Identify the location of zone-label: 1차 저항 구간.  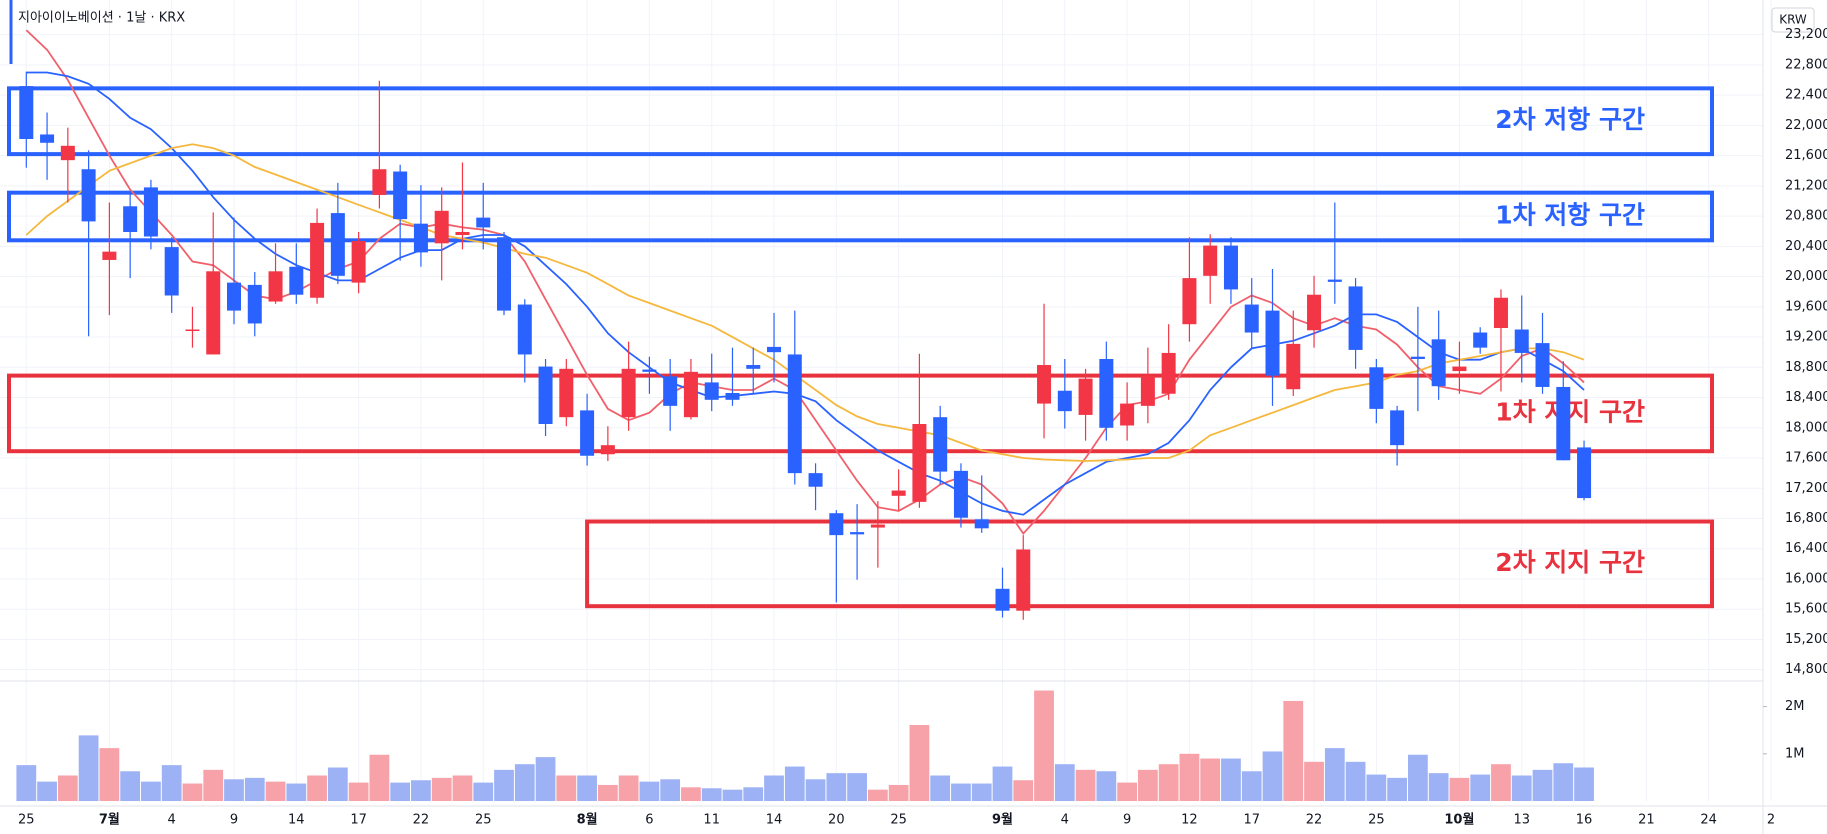
(1570, 214).